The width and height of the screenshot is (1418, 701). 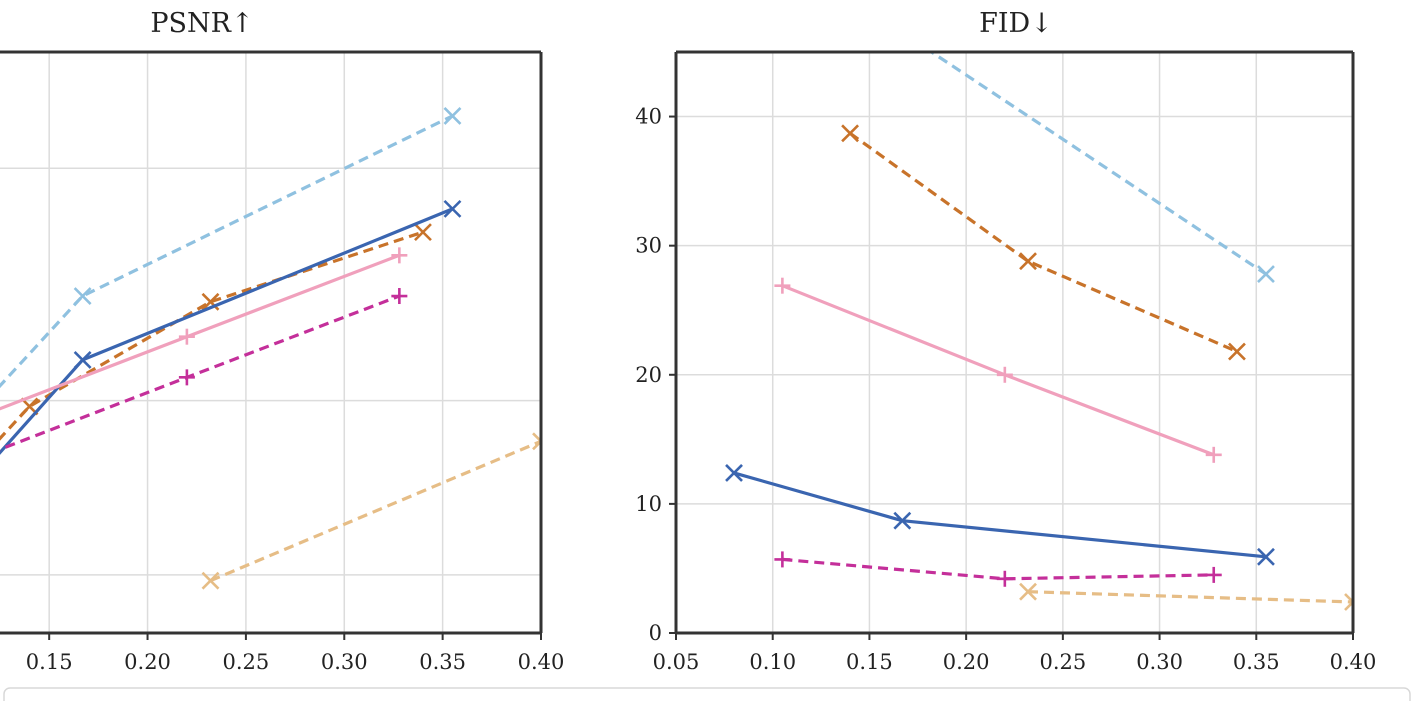 What do you see at coordinates (772, 662) in the screenshot?
I see `fid-x-tick-label: 0.10` at bounding box center [772, 662].